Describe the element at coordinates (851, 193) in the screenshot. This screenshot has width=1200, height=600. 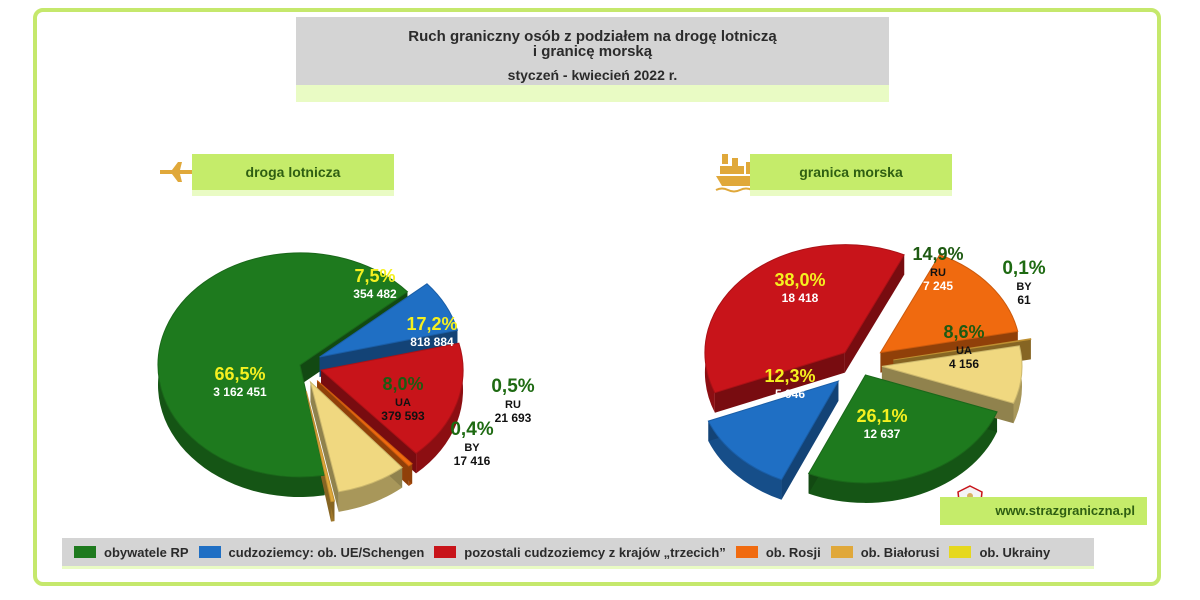
I see `section-strip-sea` at that location.